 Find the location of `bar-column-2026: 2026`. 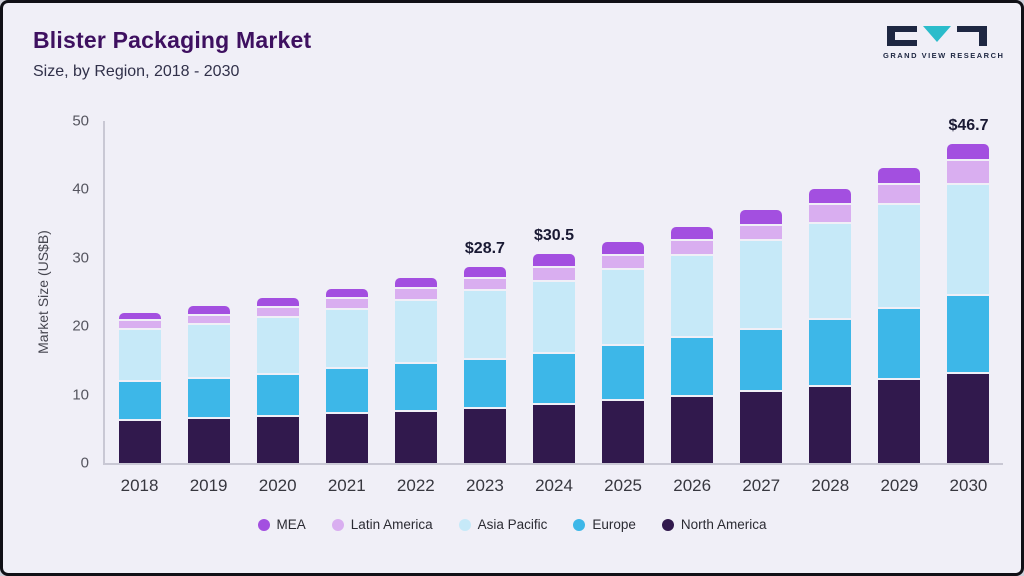

bar-column-2026: 2026 is located at coordinates (692, 308).